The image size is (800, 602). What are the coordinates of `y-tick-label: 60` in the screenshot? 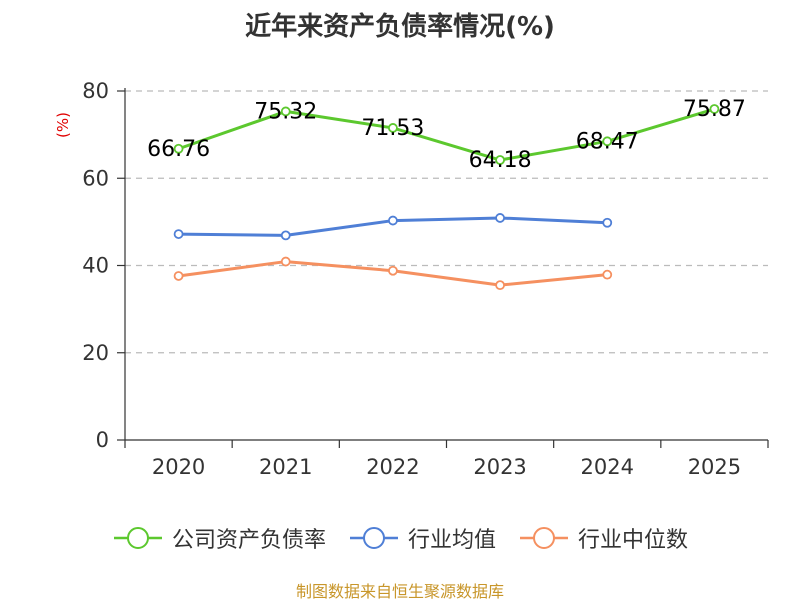 It's located at (95, 178).